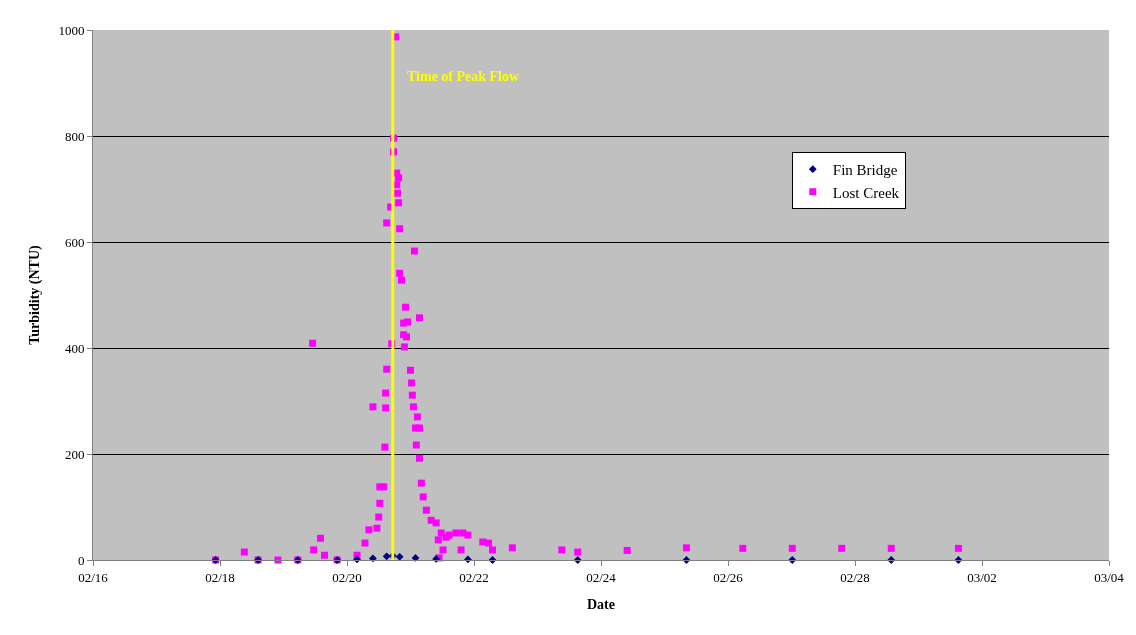 The image size is (1136, 635). I want to click on y-tick-label: 1000, so click(71, 30).